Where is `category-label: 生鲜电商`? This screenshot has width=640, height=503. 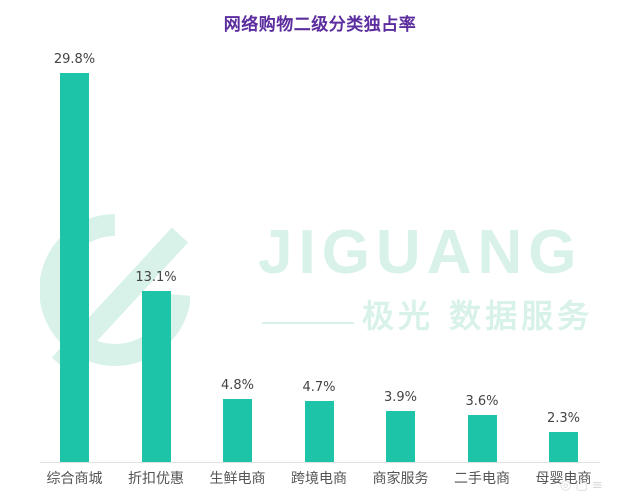
category-label: 生鲜电商 is located at coordinates (237, 479).